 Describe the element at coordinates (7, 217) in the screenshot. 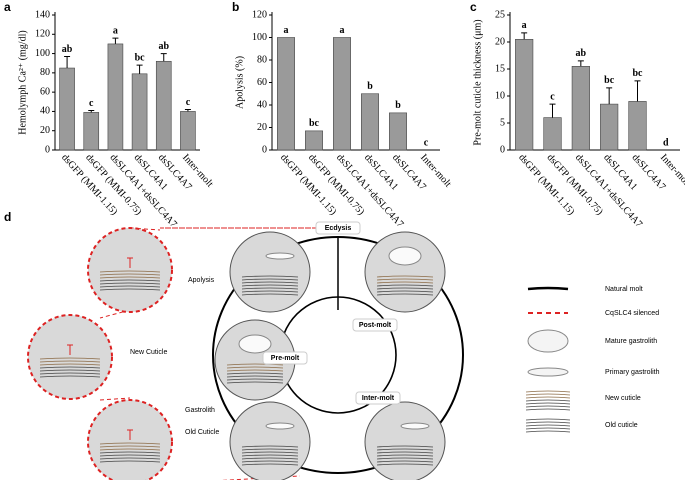

I see `panel-label: d` at that location.